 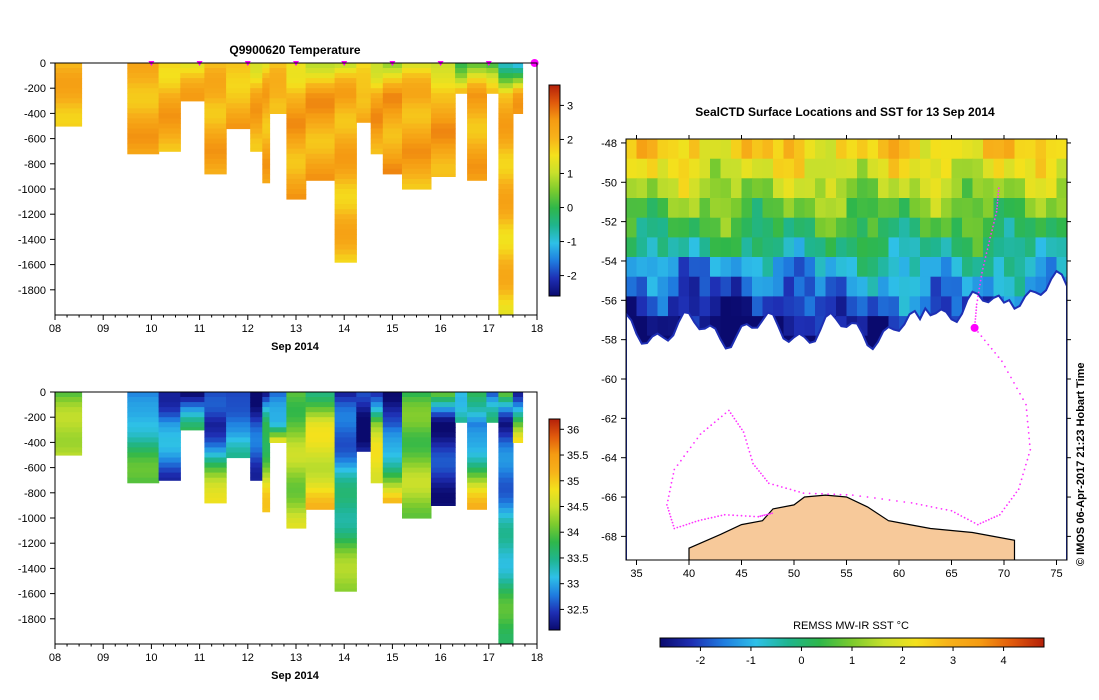 I want to click on x-tick-label: 10, so click(x=151, y=329).